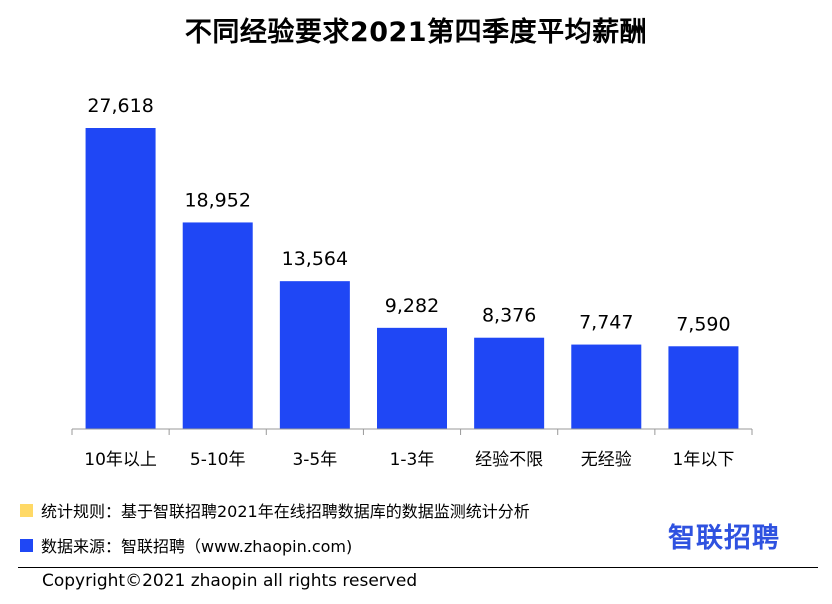  What do you see at coordinates (197, 546) in the screenshot?
I see `source-note-text: 数据来源：智联招聘（www.zhaopin.com)` at bounding box center [197, 546].